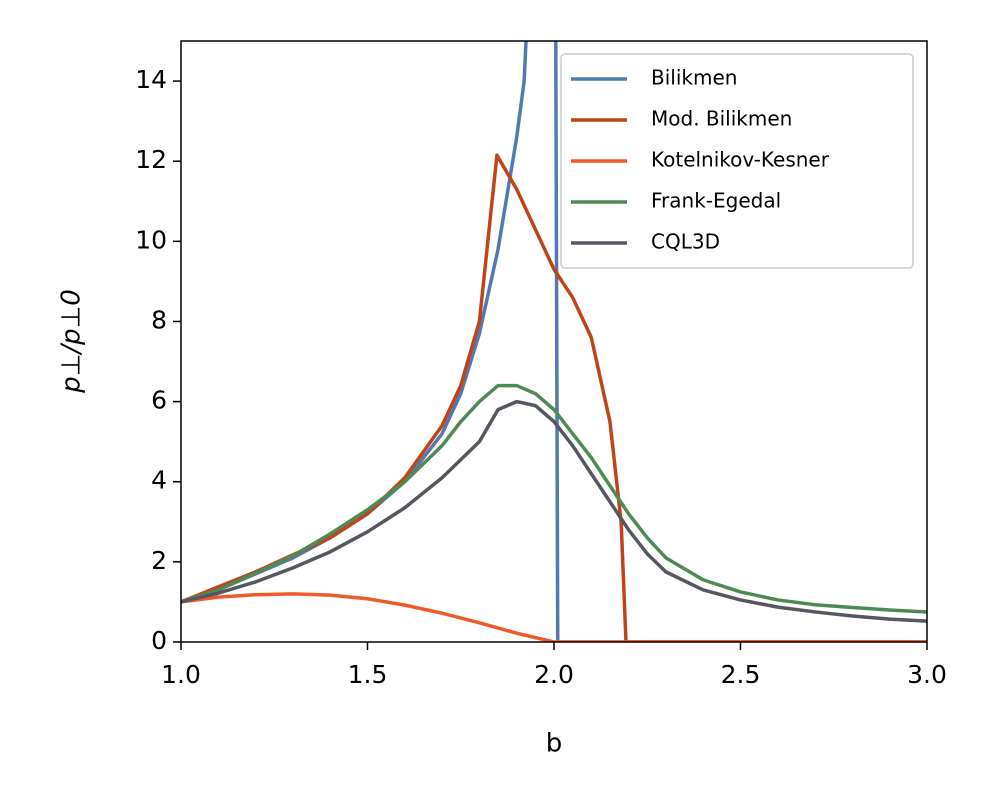 The image size is (998, 807). Describe the element at coordinates (368, 674) in the screenshot. I see `x-tick-label: 1.5` at that location.